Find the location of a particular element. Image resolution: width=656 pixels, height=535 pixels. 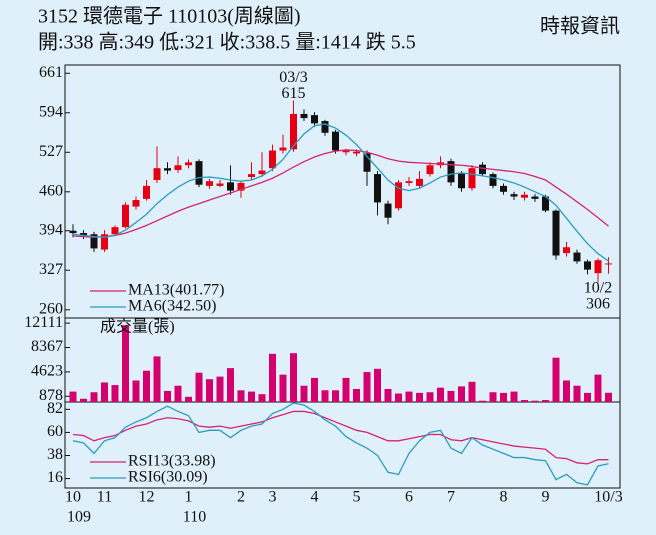

y-tick-label: 60 is located at coordinates (55, 431).